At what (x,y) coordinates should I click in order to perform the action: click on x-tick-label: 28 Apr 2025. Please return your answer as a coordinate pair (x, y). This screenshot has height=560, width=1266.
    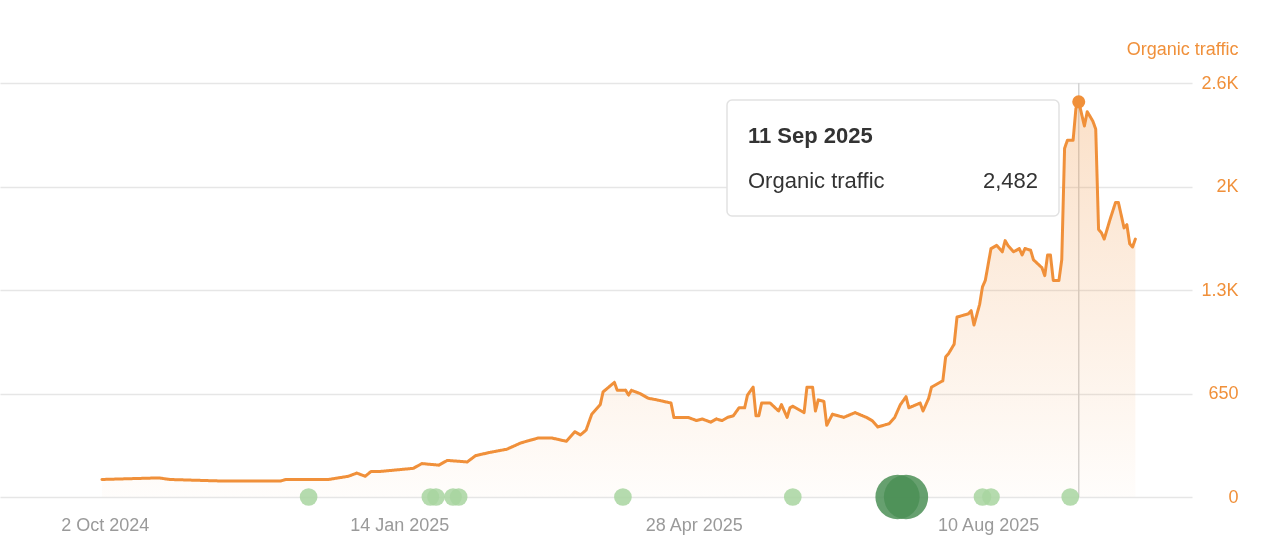
    Looking at the image, I should click on (694, 524).